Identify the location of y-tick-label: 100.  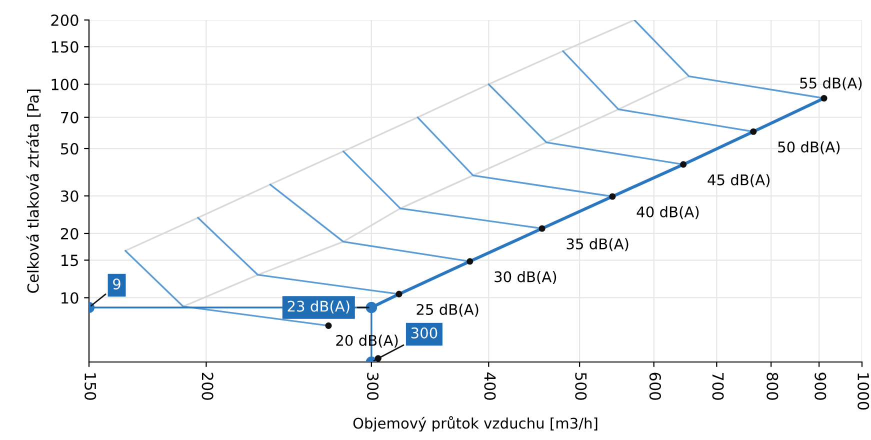
(65, 84).